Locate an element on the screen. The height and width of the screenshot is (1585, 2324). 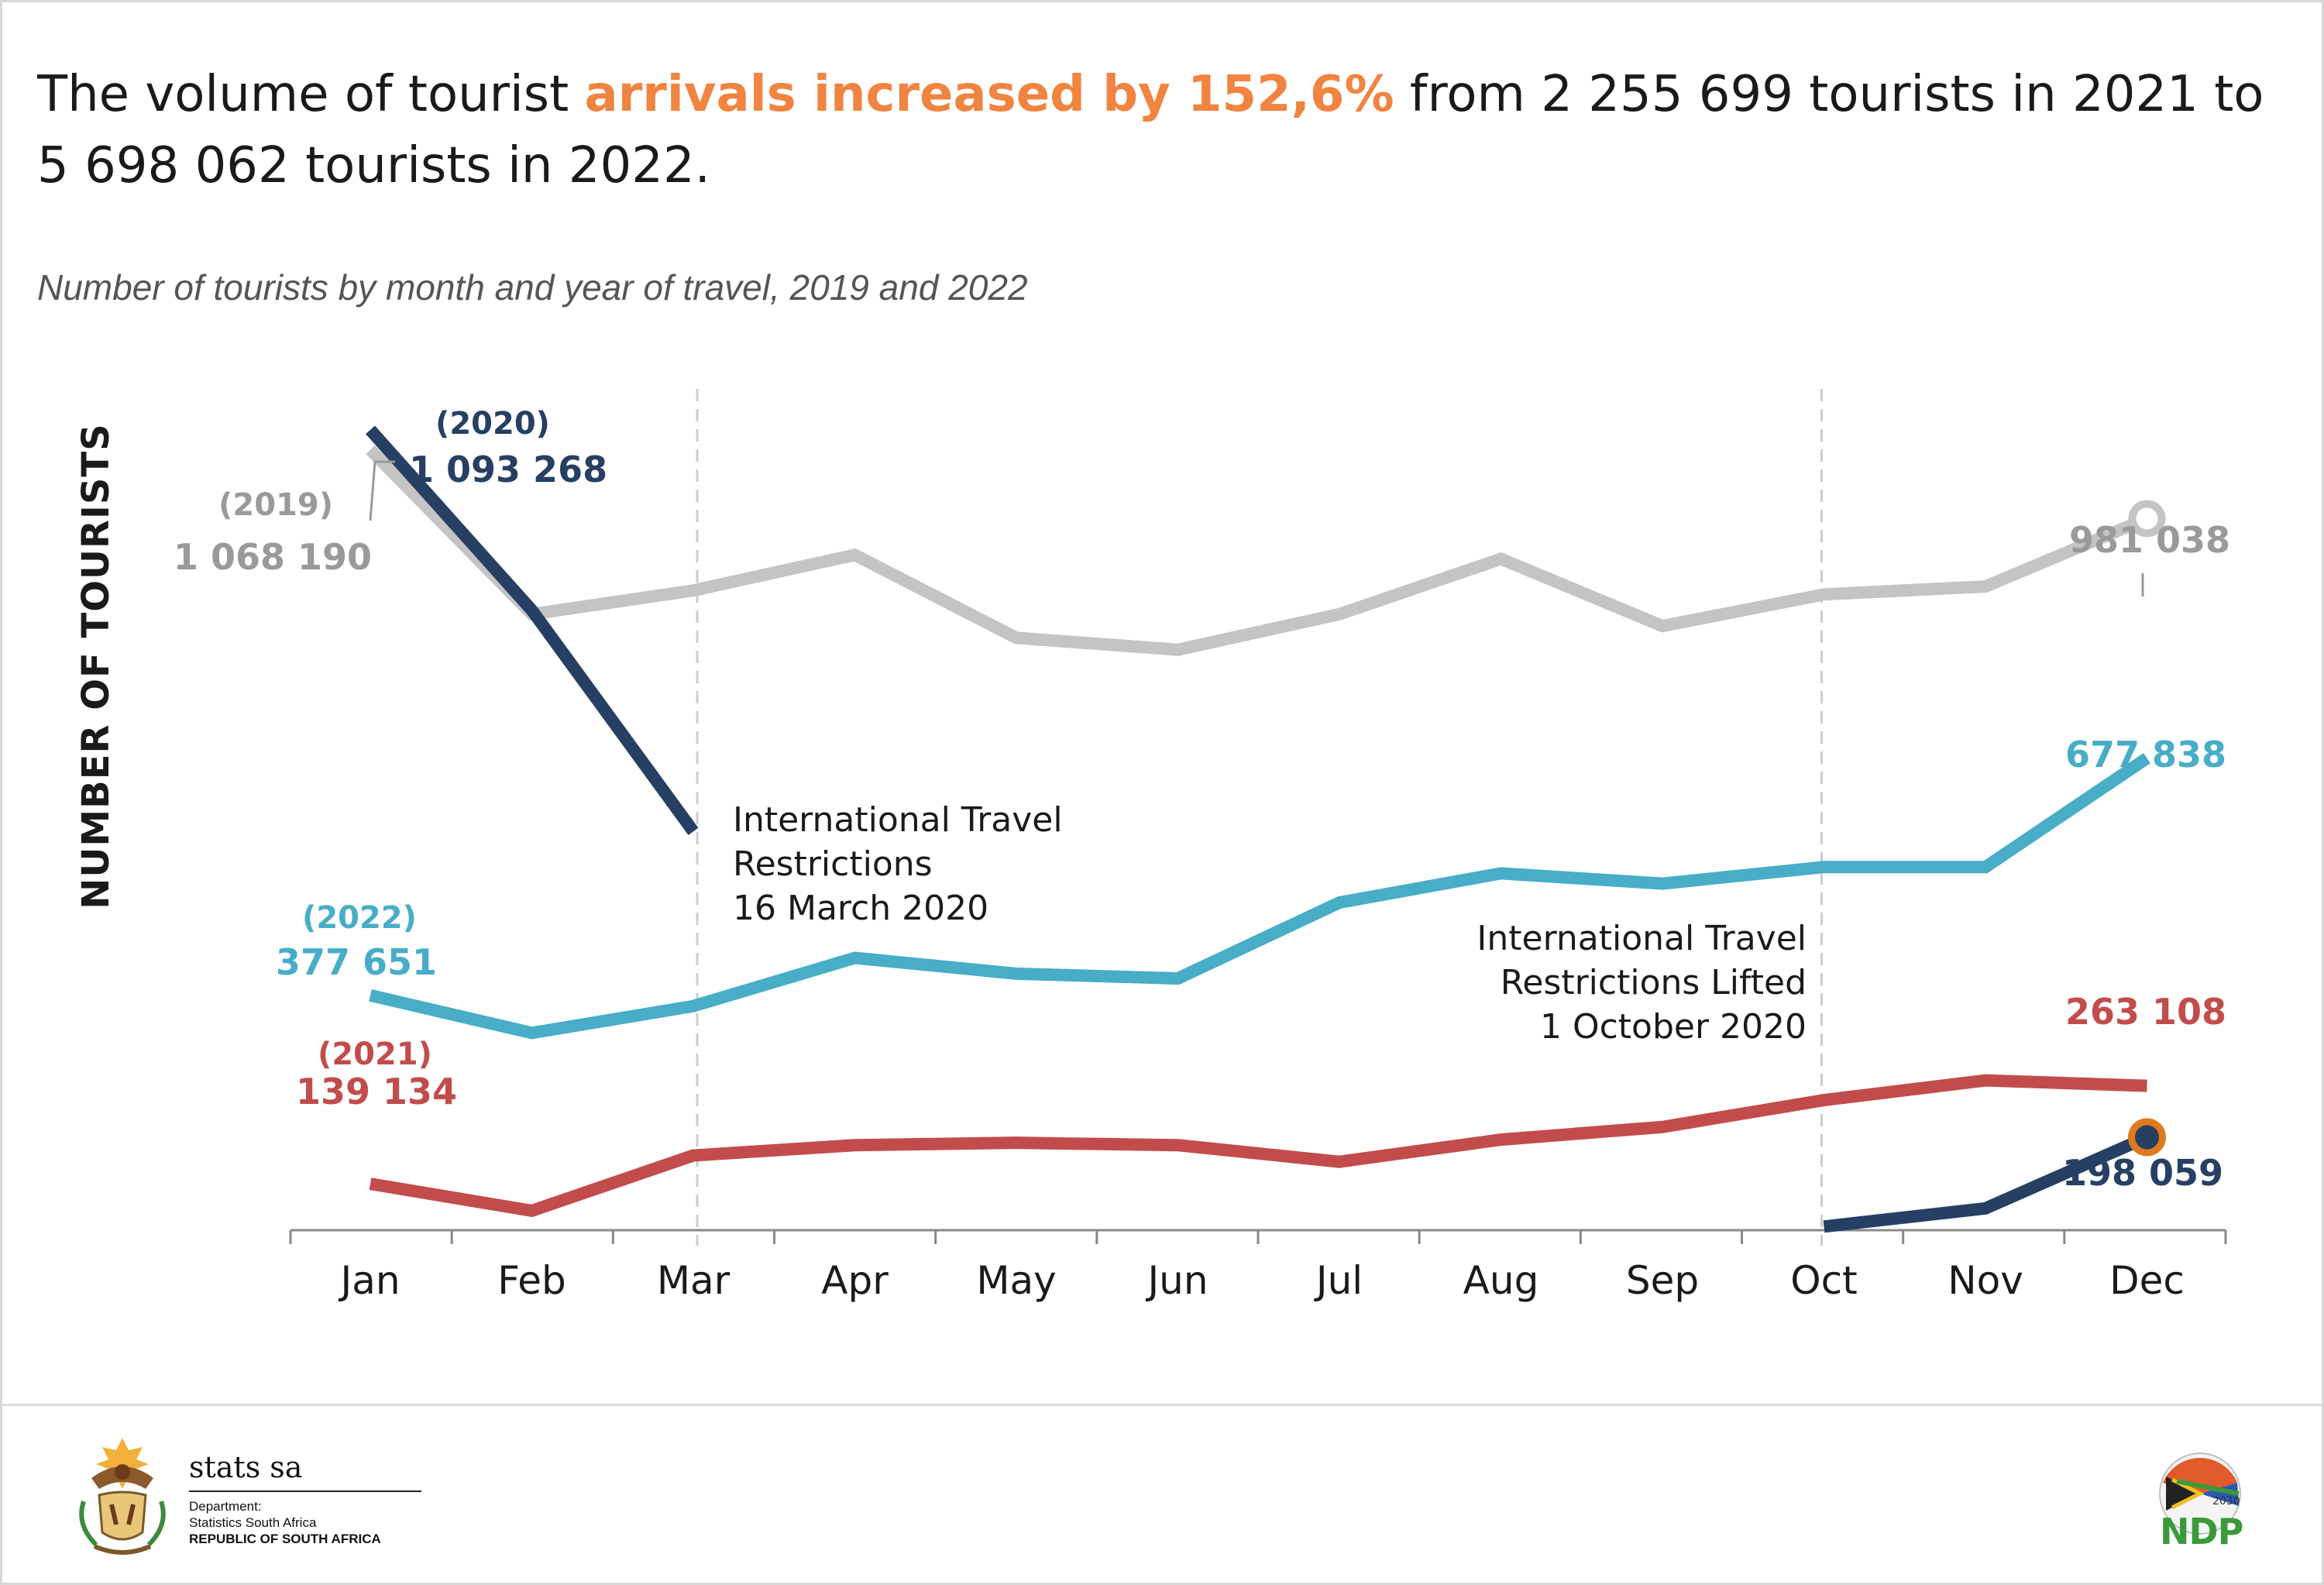
footer-divider is located at coordinates (1162, 1405).